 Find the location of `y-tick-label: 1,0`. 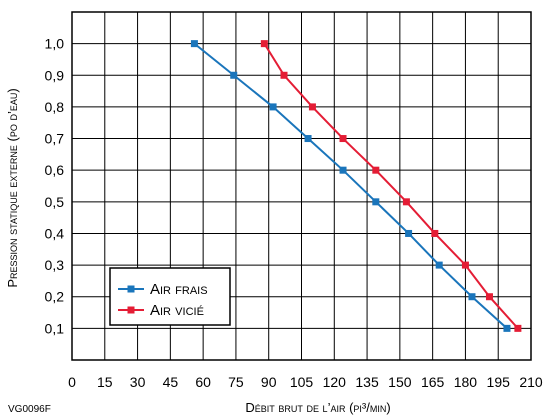

y-tick-label: 1,0 is located at coordinates (55, 44).